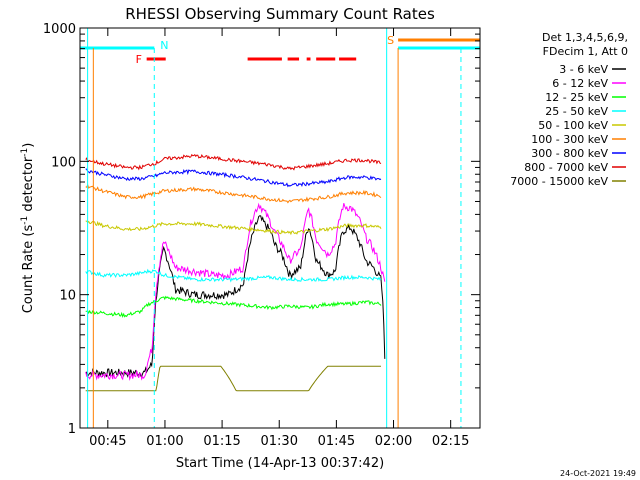 This screenshot has width=640, height=480. What do you see at coordinates (585, 51) in the screenshot?
I see `legend-header: FDecim 1, Att 0` at bounding box center [585, 51].